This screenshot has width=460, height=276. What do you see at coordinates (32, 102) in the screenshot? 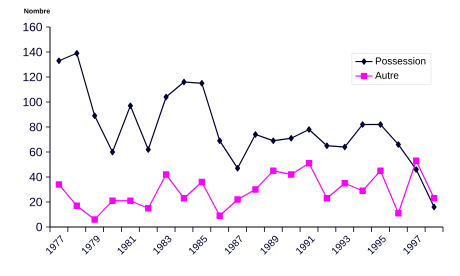
I see `y-tick-label: 100` at bounding box center [32, 102].